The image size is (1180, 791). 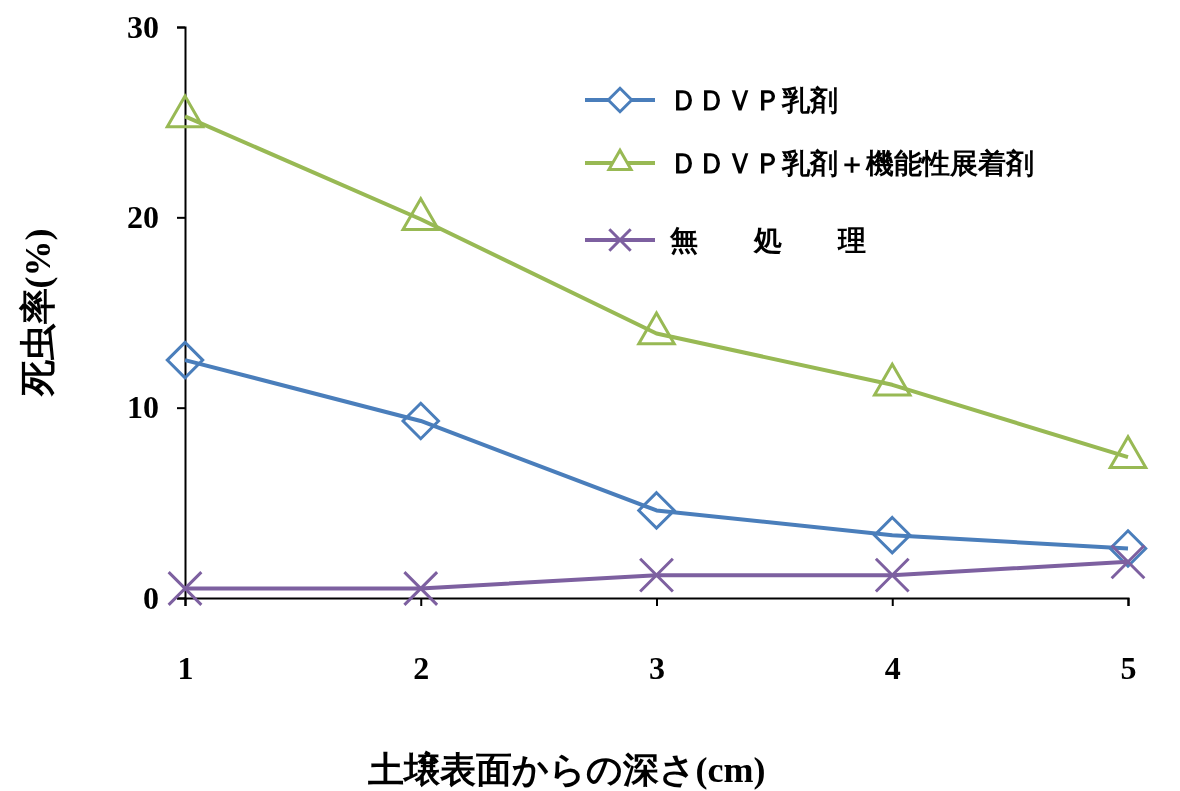 I want to click on x-tick-label: 4, so click(x=892, y=667).